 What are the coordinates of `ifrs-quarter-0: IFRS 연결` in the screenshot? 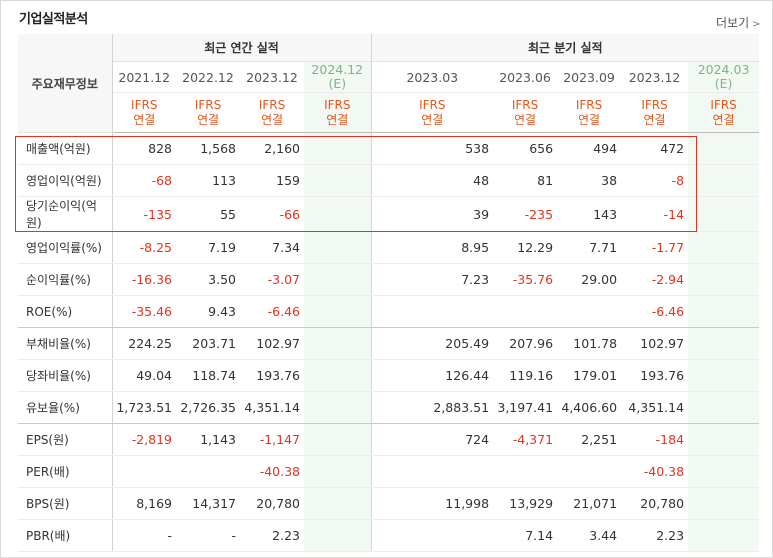 It's located at (432, 112).